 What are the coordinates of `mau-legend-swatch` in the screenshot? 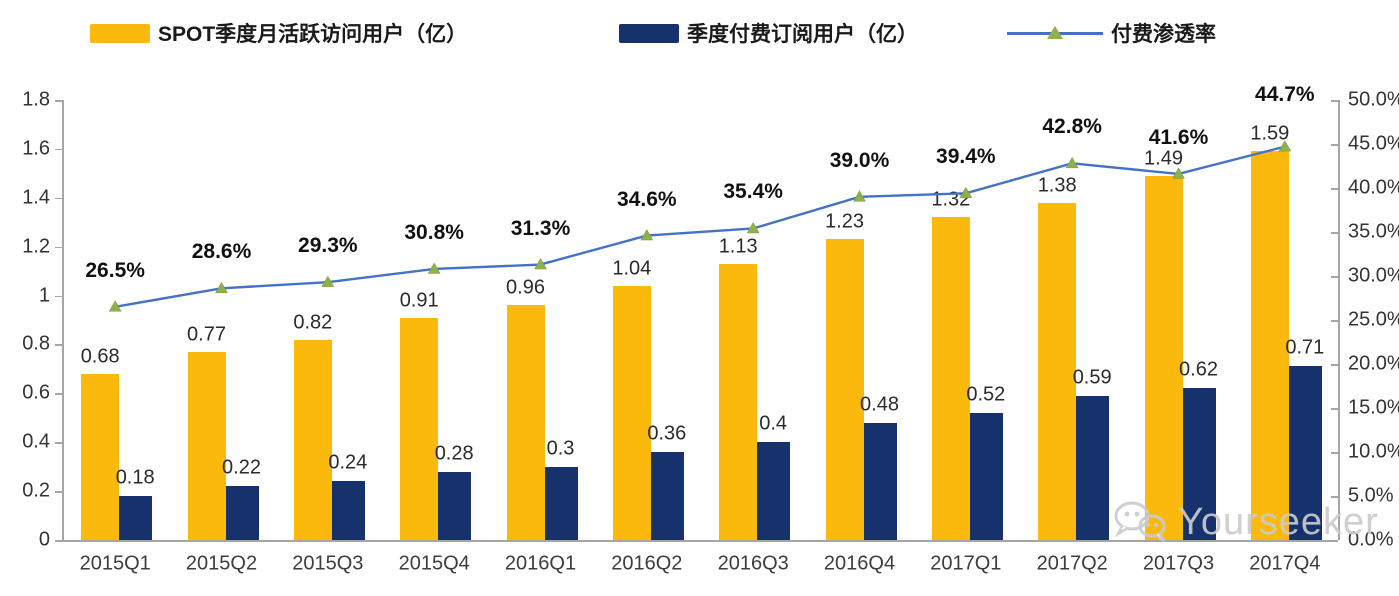 It's located at (120, 33).